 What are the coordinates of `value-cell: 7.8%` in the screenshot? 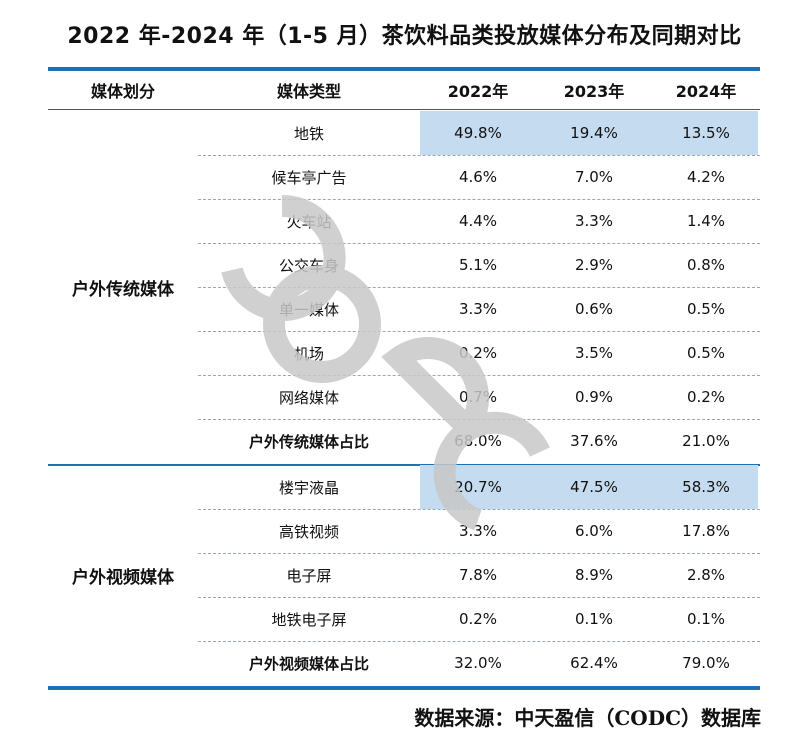 It's located at (478, 575).